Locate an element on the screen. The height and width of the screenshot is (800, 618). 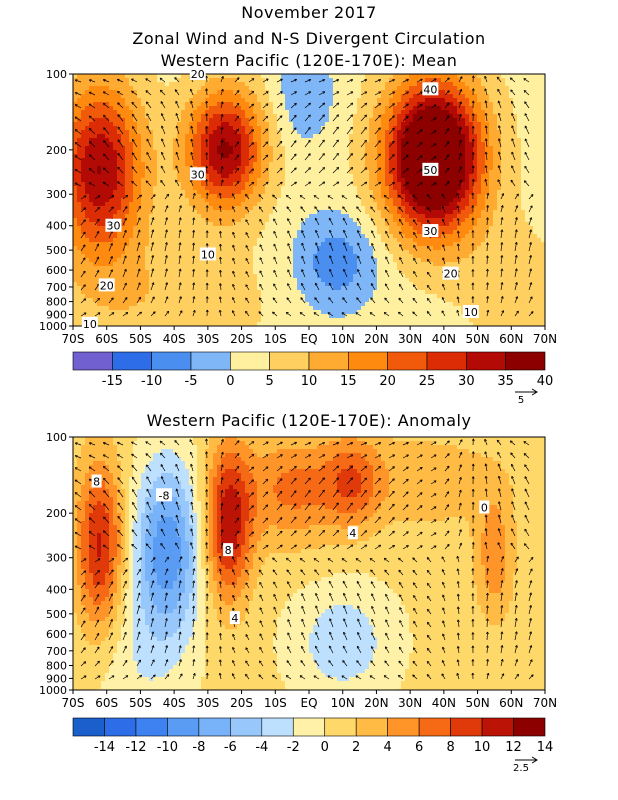
colorbar: -15 -10 -5 0 5 10 15 20 25 30 35 40 is located at coordinates (312, 370).